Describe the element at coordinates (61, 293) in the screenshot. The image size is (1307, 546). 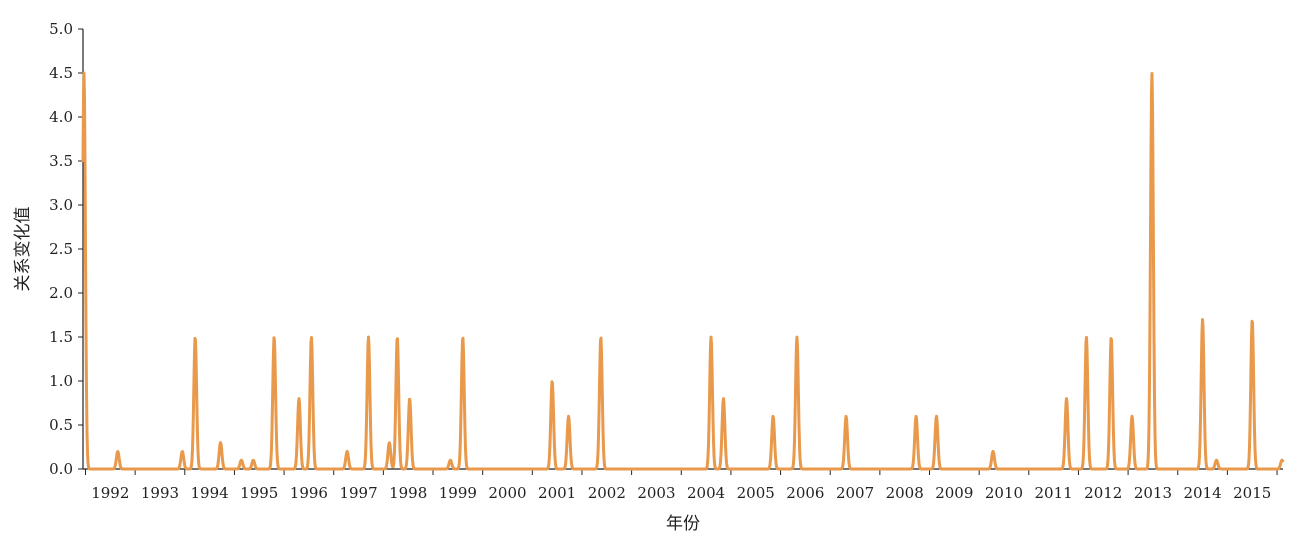
I see `y-tick-label: 2.0` at that location.